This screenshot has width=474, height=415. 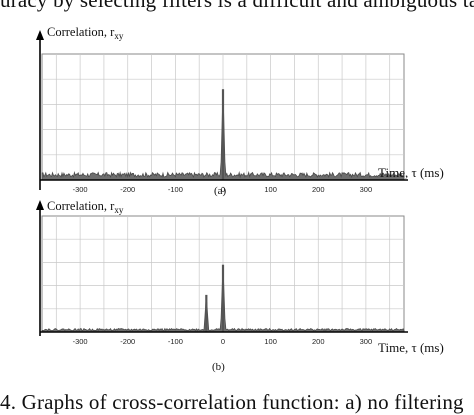 I want to click on caption-b: (b), so click(x=218, y=367).